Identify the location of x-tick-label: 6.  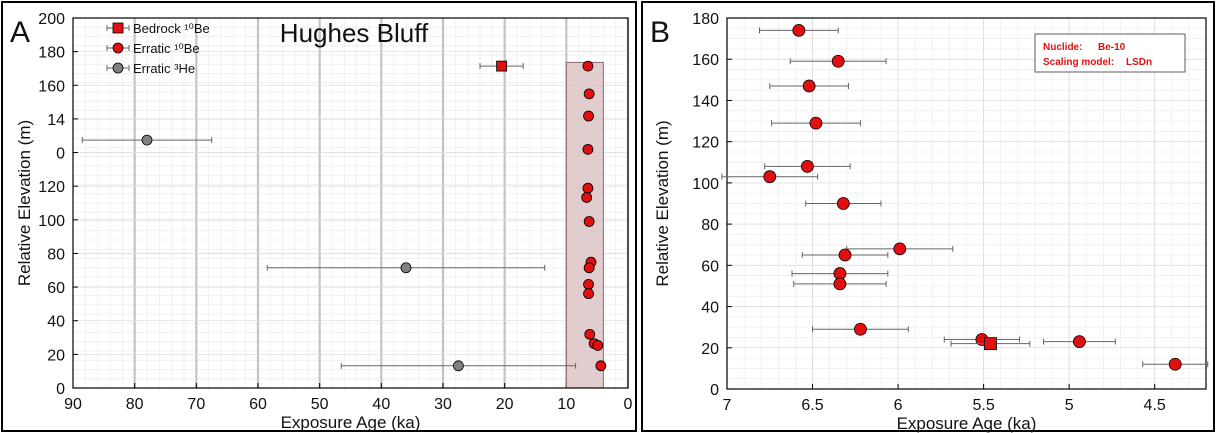
(898, 405).